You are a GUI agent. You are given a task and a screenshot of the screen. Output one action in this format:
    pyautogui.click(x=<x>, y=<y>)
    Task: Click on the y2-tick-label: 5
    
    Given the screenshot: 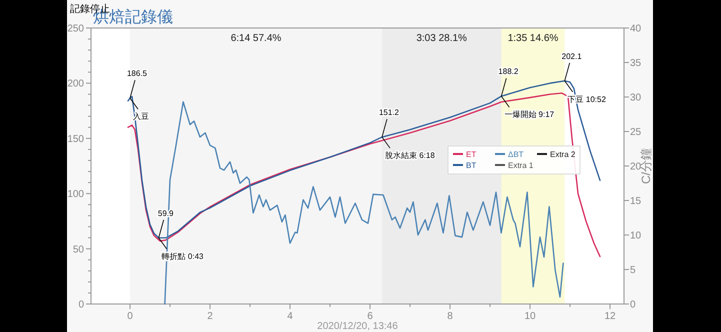 What is the action you would take?
    pyautogui.click(x=633, y=270)
    